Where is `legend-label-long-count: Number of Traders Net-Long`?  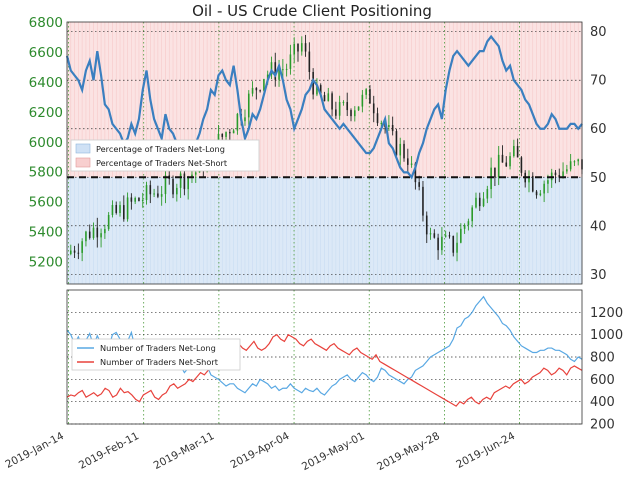 legend-label-long-count: Number of Traders Net-Long is located at coordinates (158, 348).